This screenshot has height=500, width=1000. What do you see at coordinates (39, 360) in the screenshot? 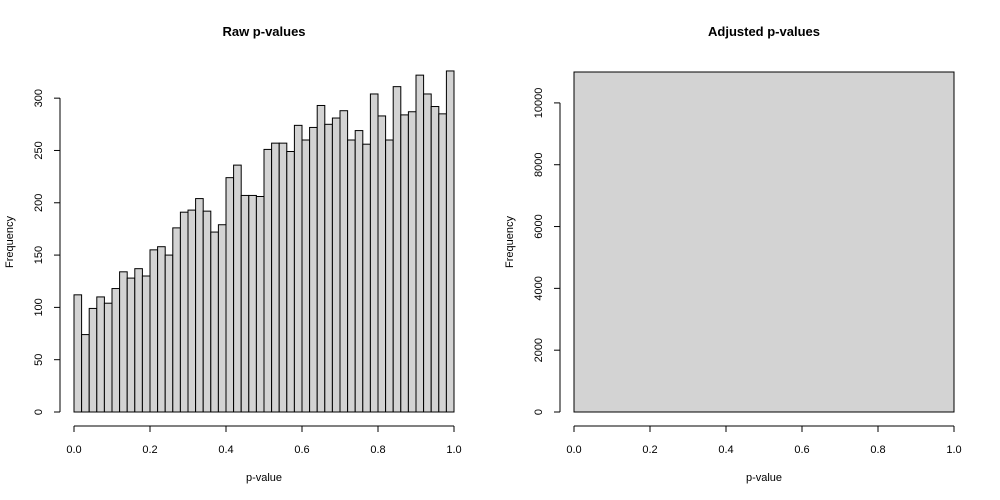
I see `y-tick-label: 50` at bounding box center [39, 360].